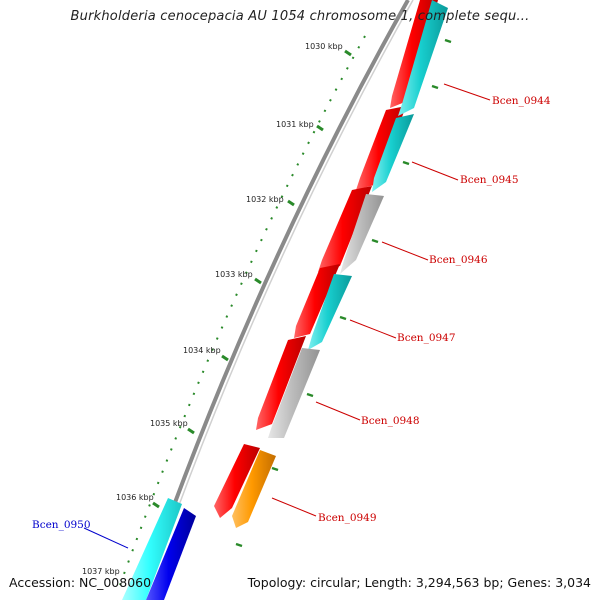  Describe the element at coordinates (489, 180) in the screenshot. I see `gene-label-bcen-0945: Bcen_0945` at that location.